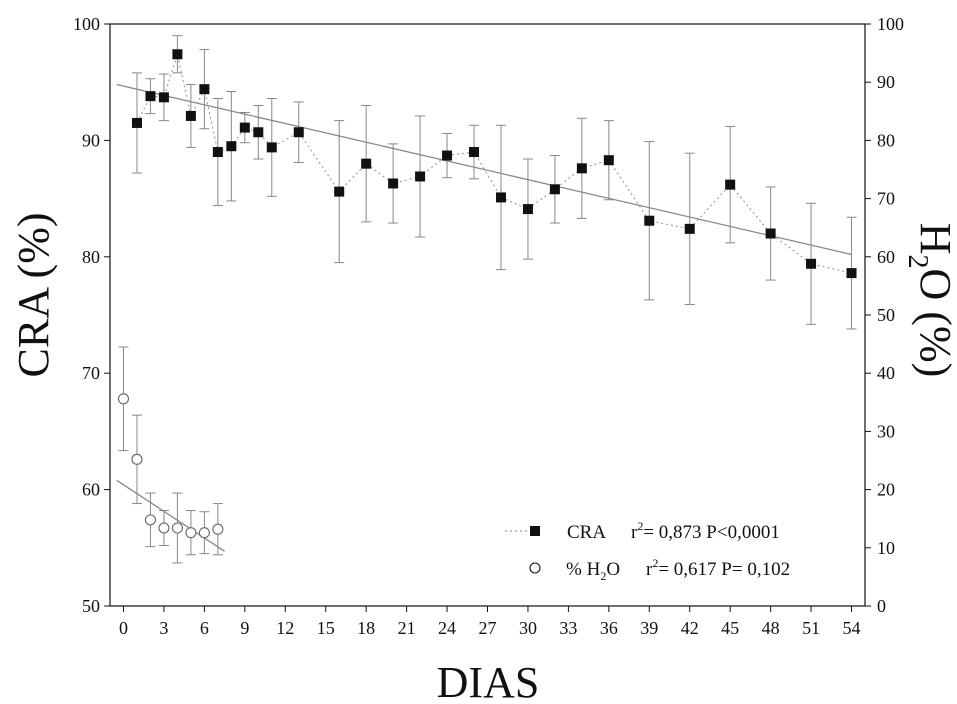 The image size is (957, 704). Describe the element at coordinates (886, 82) in the screenshot. I see `yr-tick-label-9: 90` at that location.